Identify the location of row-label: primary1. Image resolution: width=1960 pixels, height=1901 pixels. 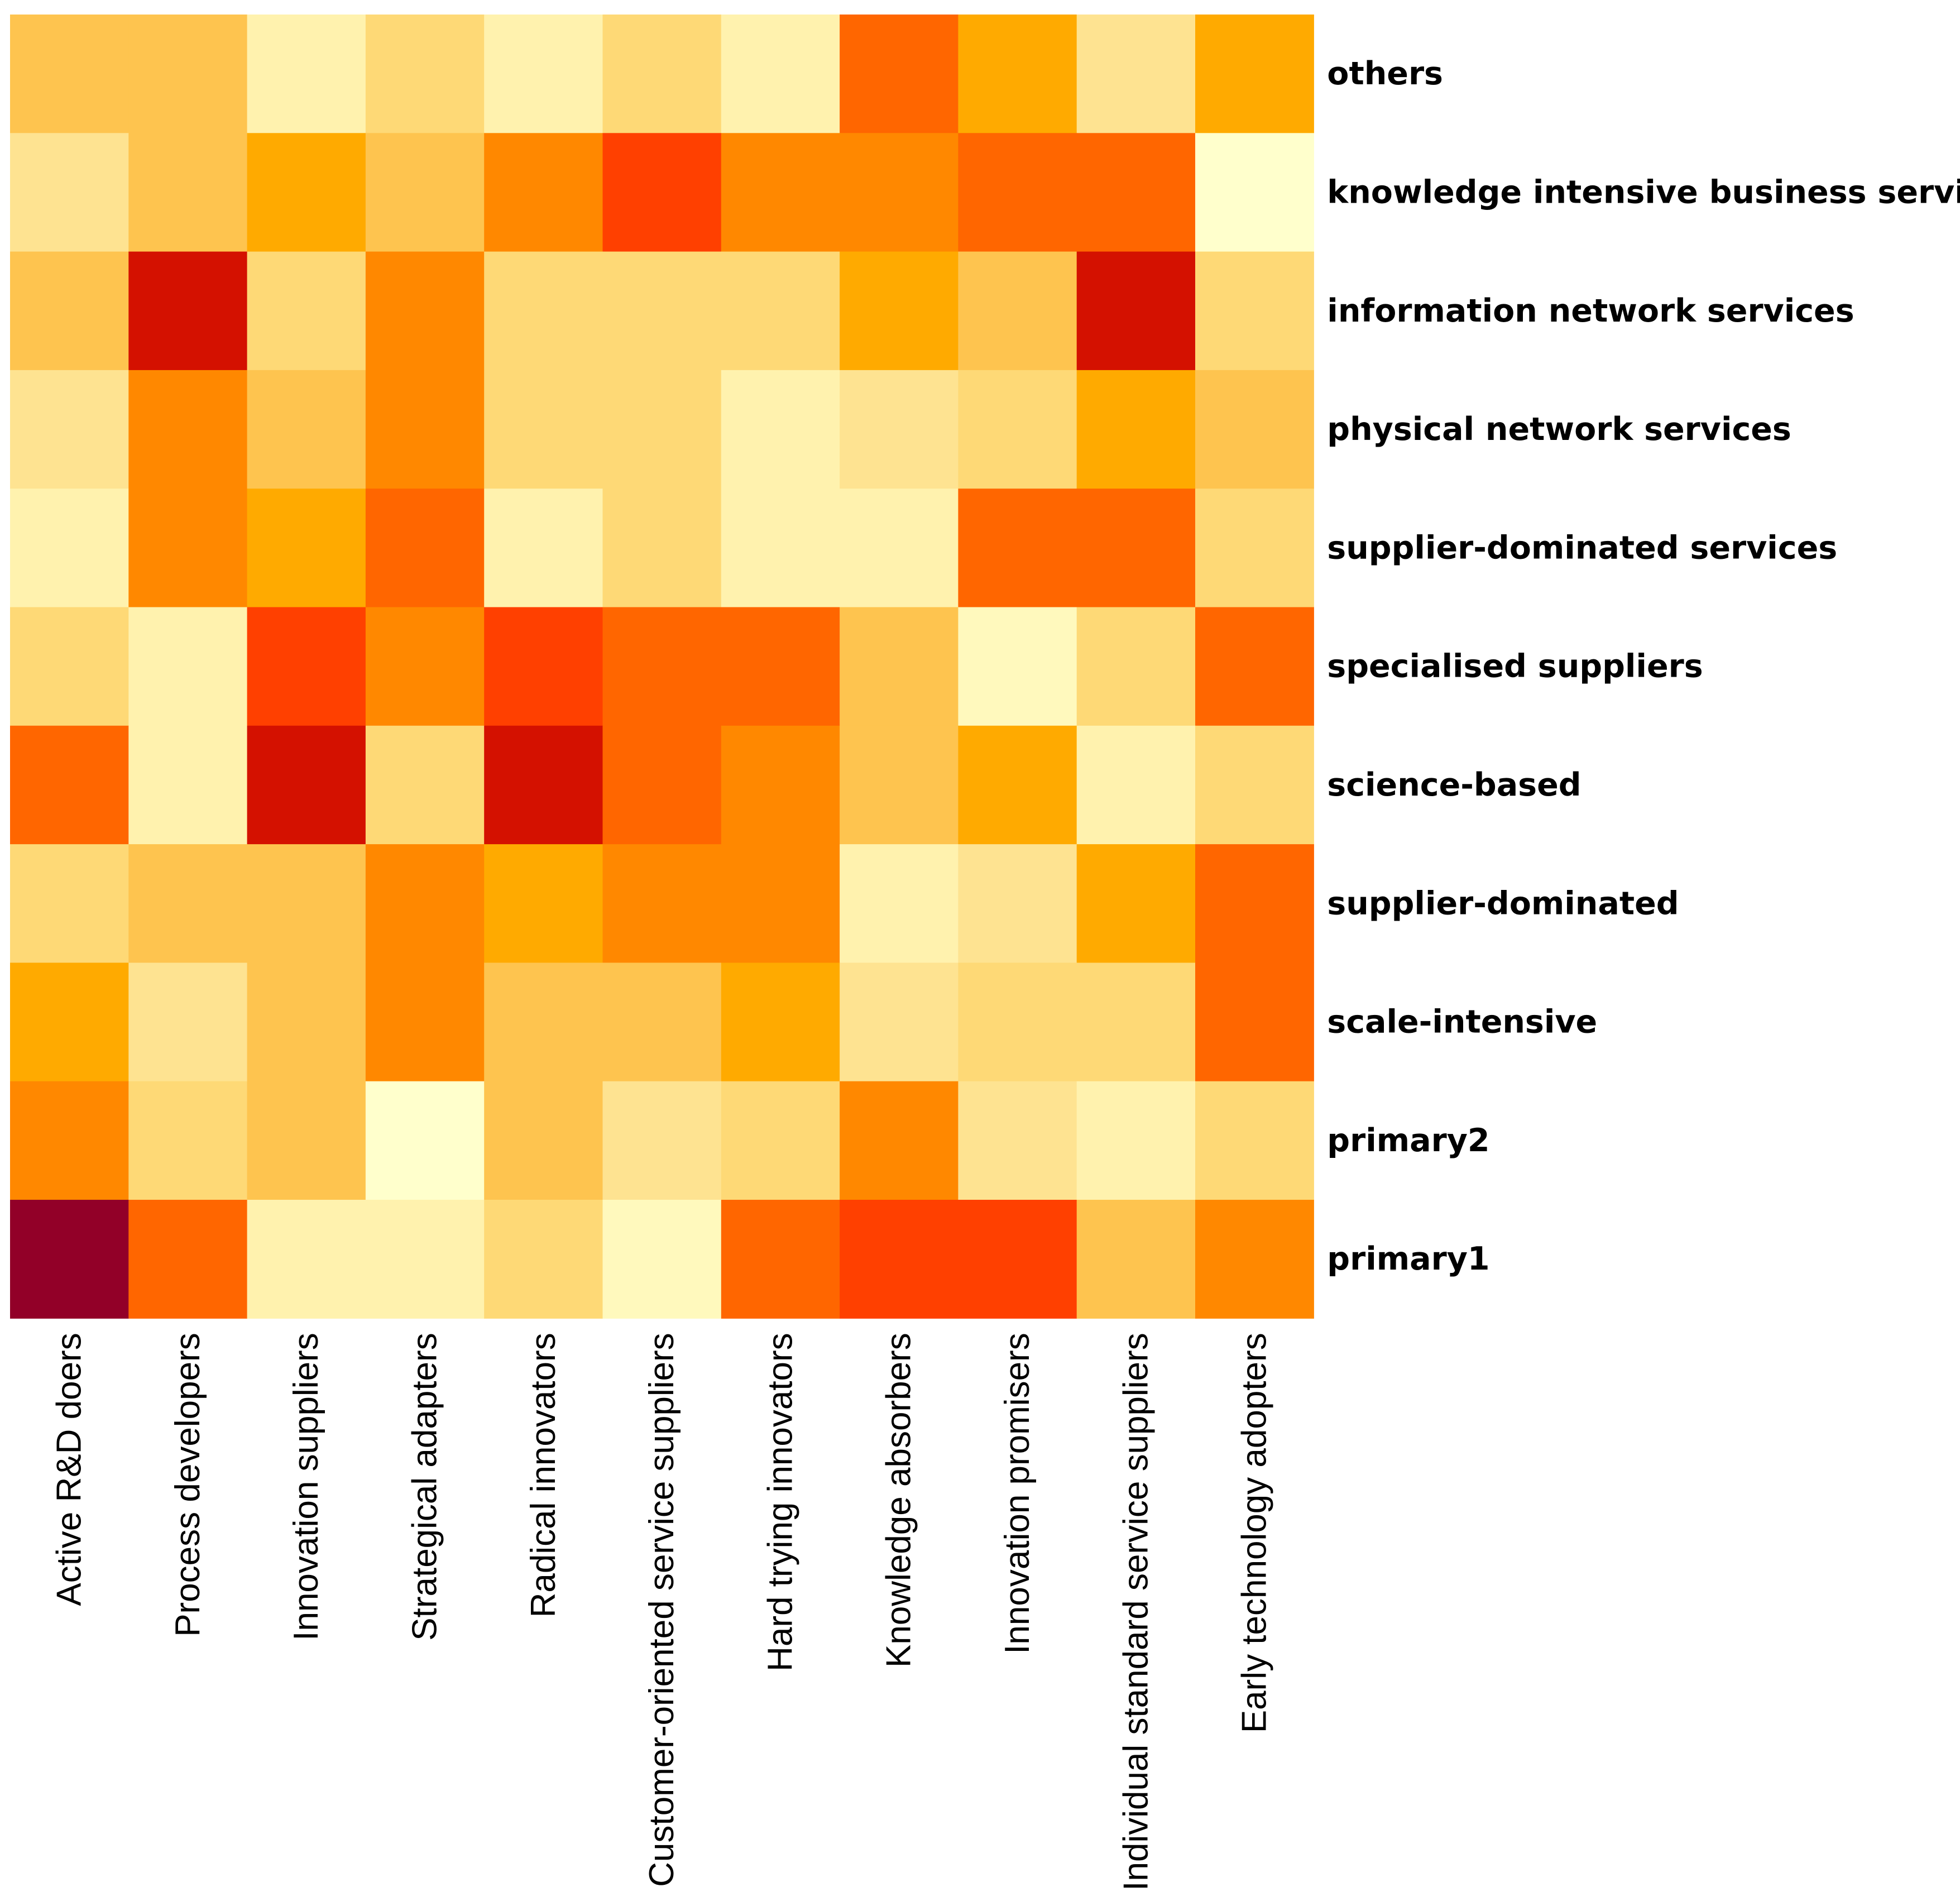
(1408, 1259).